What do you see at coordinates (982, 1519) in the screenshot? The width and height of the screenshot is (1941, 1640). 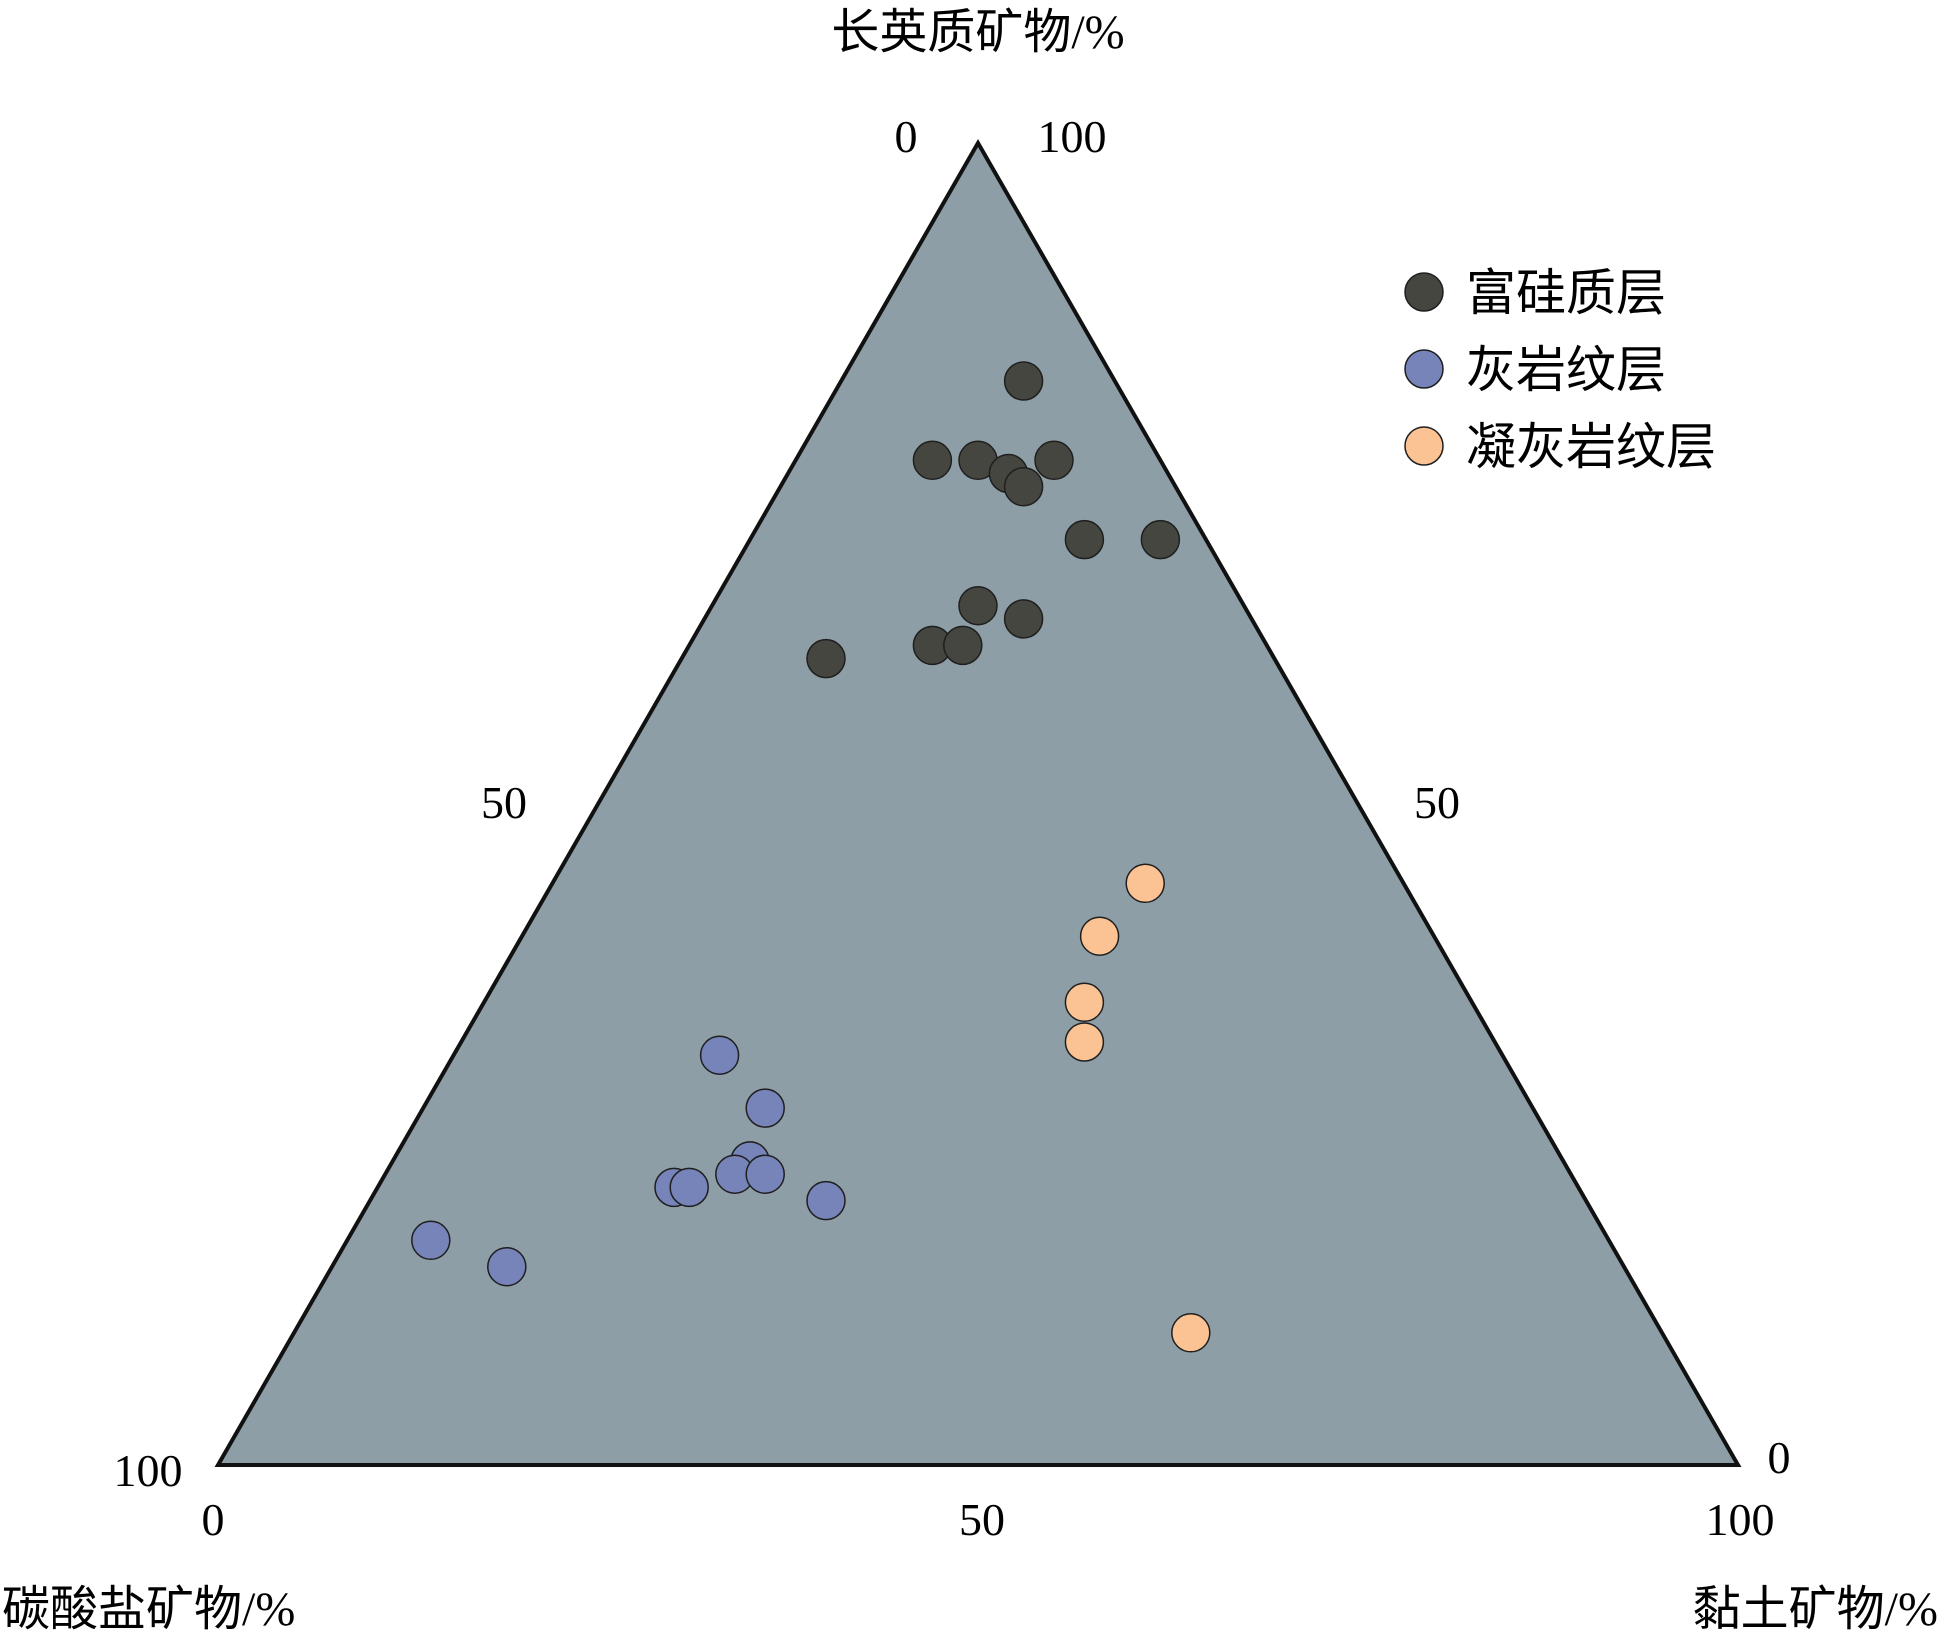 I see `bottom-axis-tick-label: 50` at bounding box center [982, 1519].